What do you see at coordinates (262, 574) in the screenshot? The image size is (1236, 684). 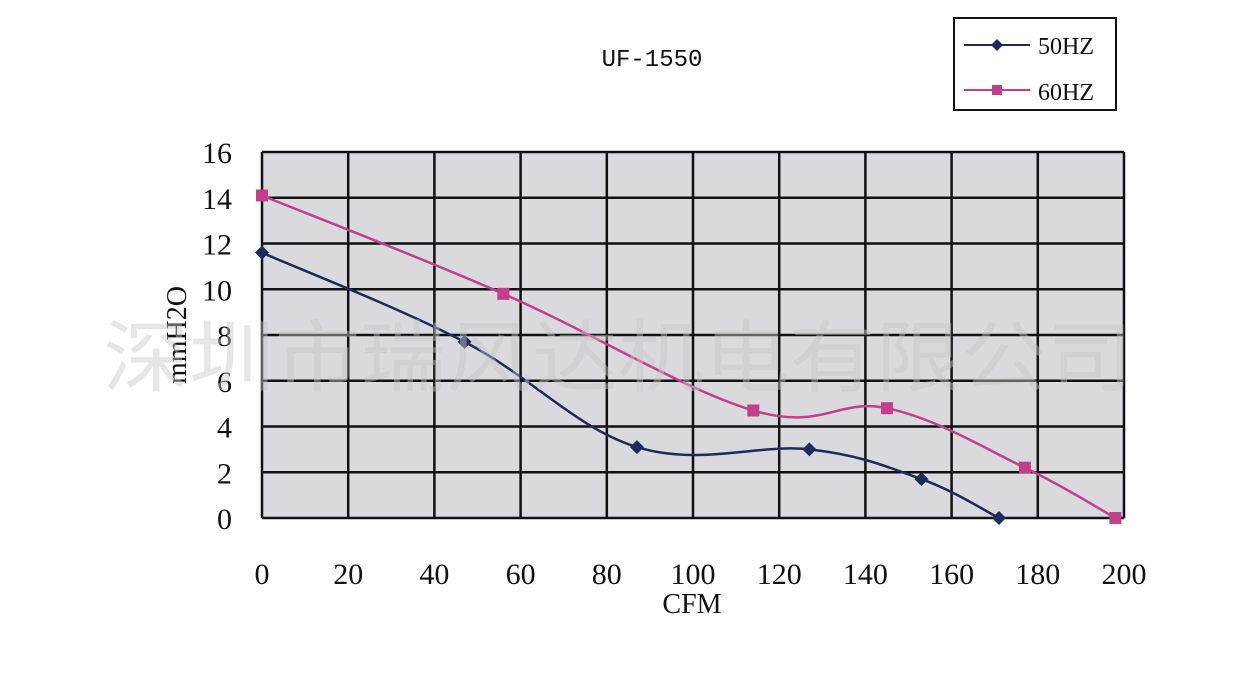 I see `x-tick-label: 0` at bounding box center [262, 574].